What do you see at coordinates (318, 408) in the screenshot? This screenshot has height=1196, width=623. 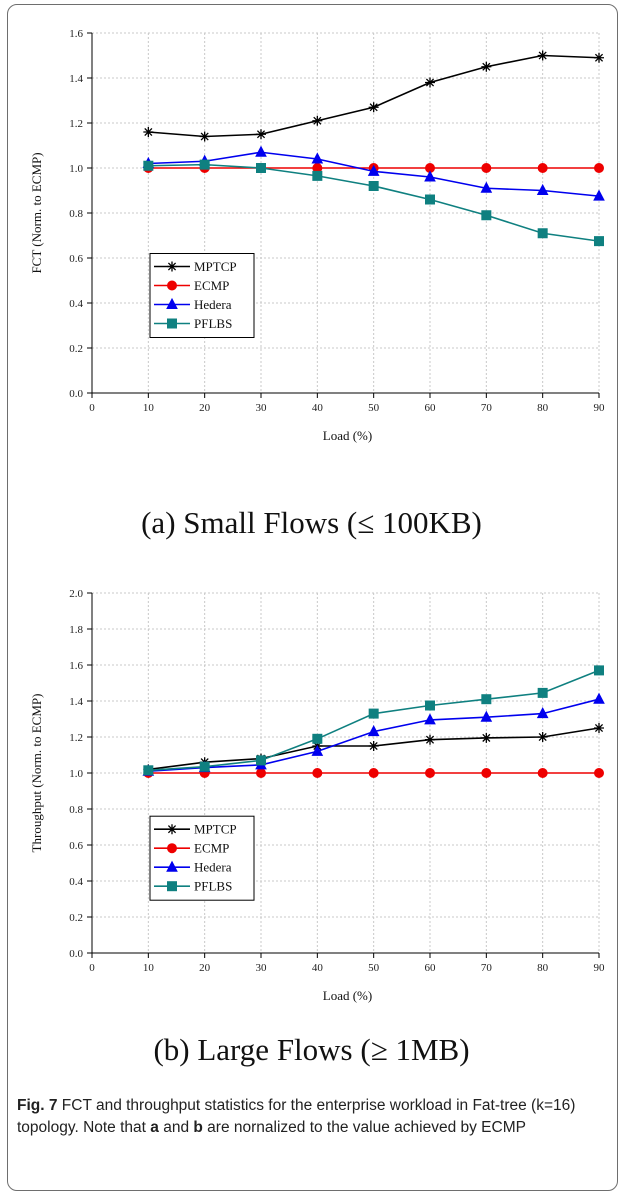 I see `chart-a-x-tick-label: 40` at bounding box center [318, 408].